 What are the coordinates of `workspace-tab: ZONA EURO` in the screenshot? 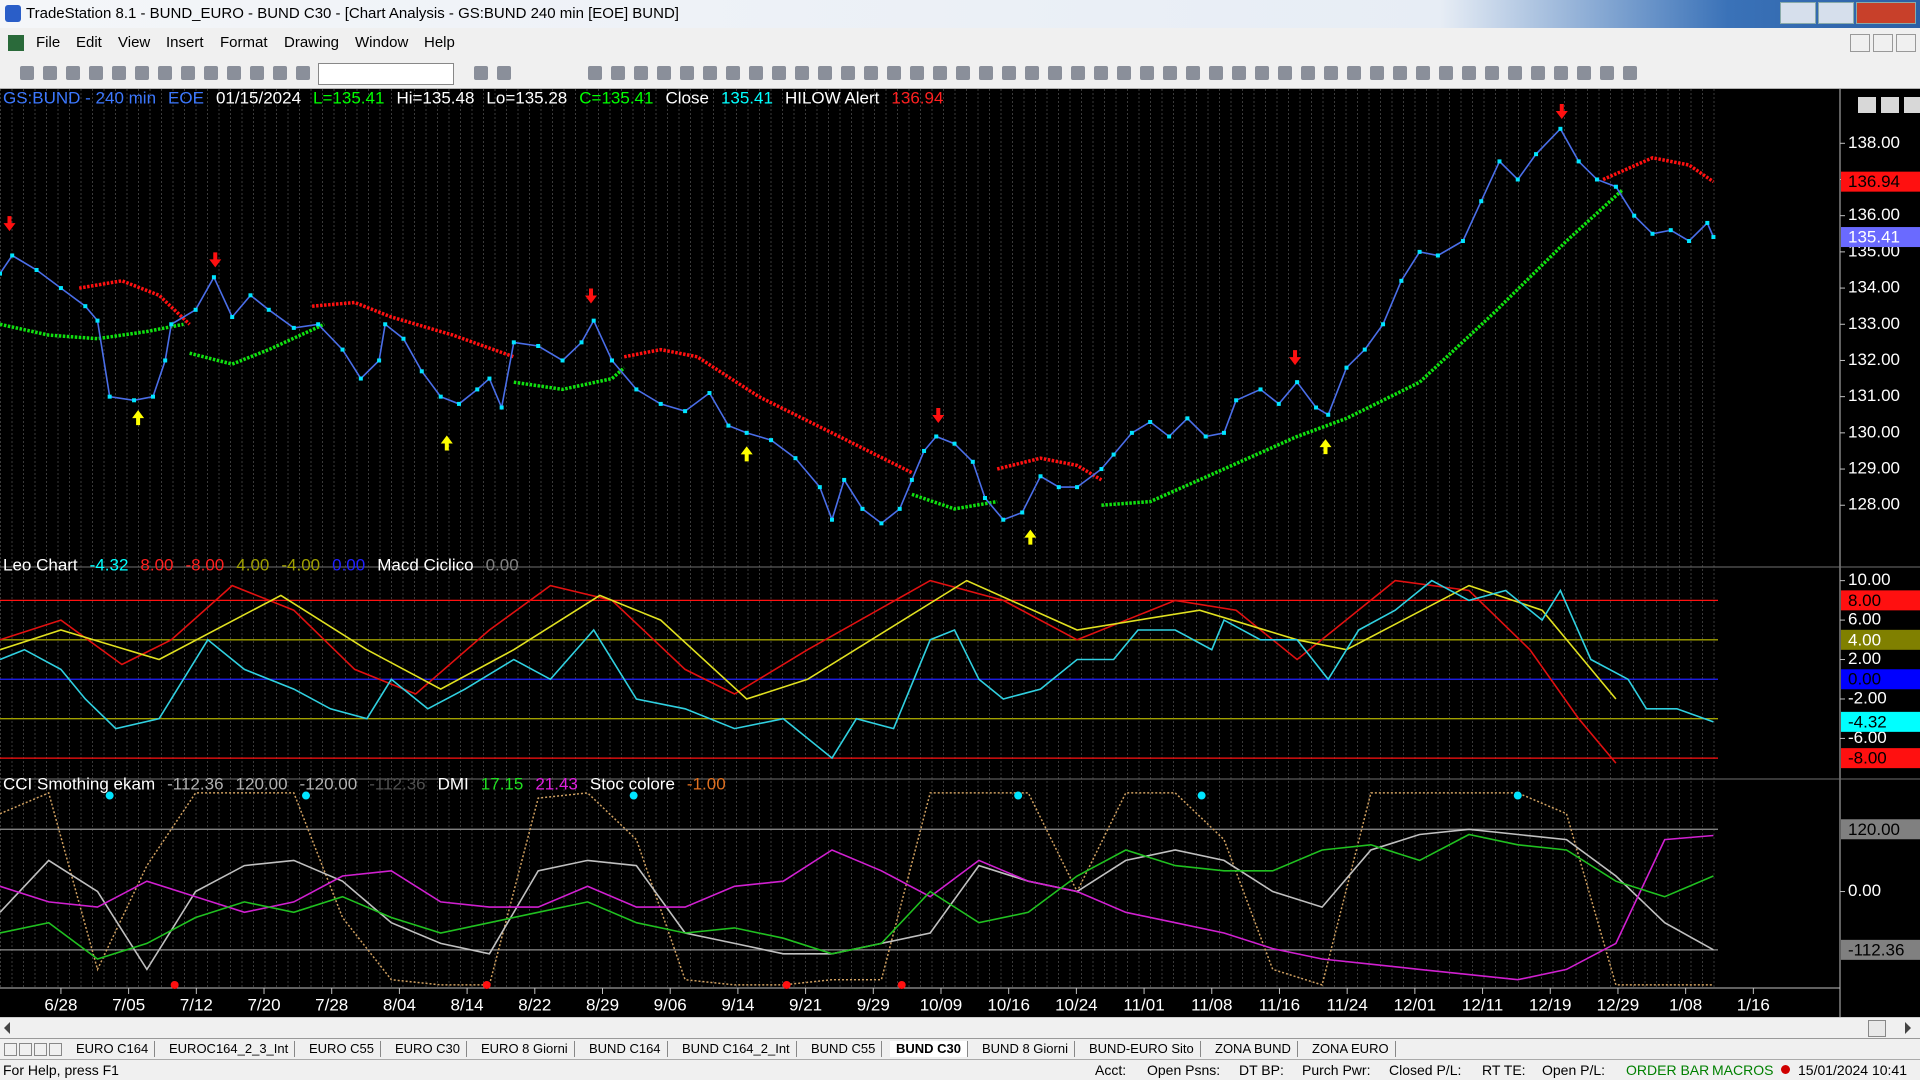 It's located at (1351, 1049).